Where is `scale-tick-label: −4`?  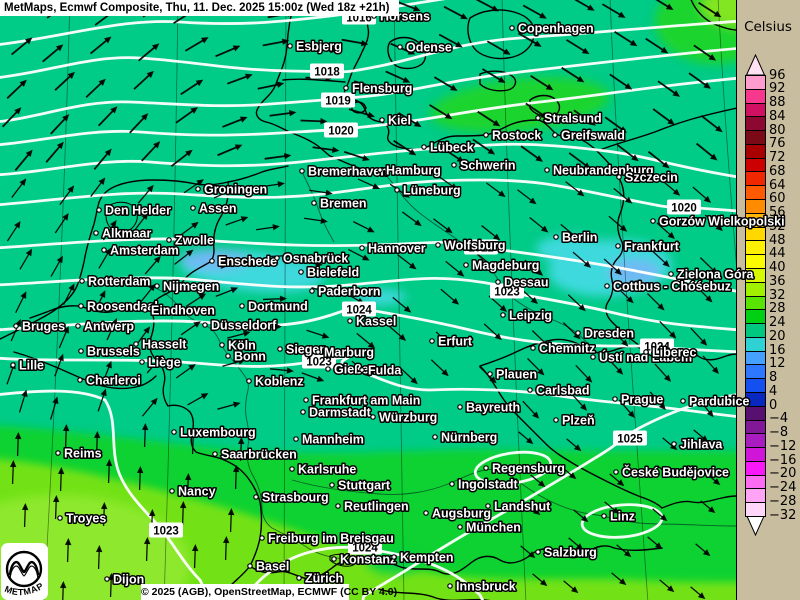
scale-tick-label: −4 is located at coordinates (779, 419).